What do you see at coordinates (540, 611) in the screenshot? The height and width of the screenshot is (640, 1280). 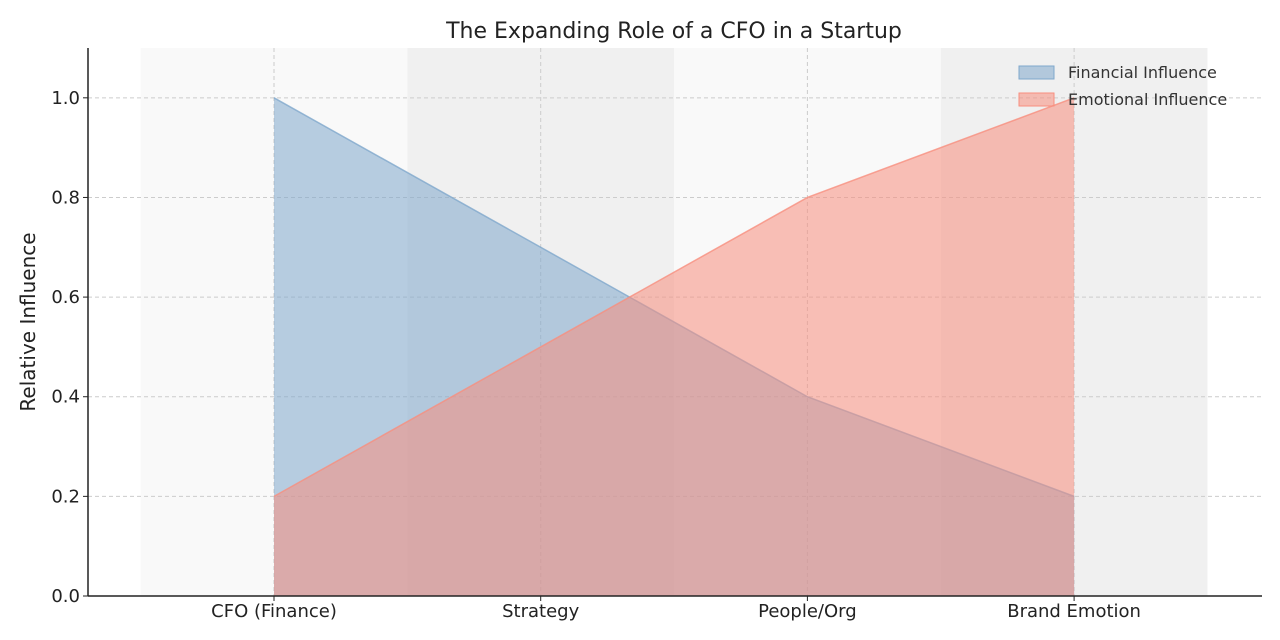 I see `x-tick-label: Strategy` at bounding box center [540, 611].